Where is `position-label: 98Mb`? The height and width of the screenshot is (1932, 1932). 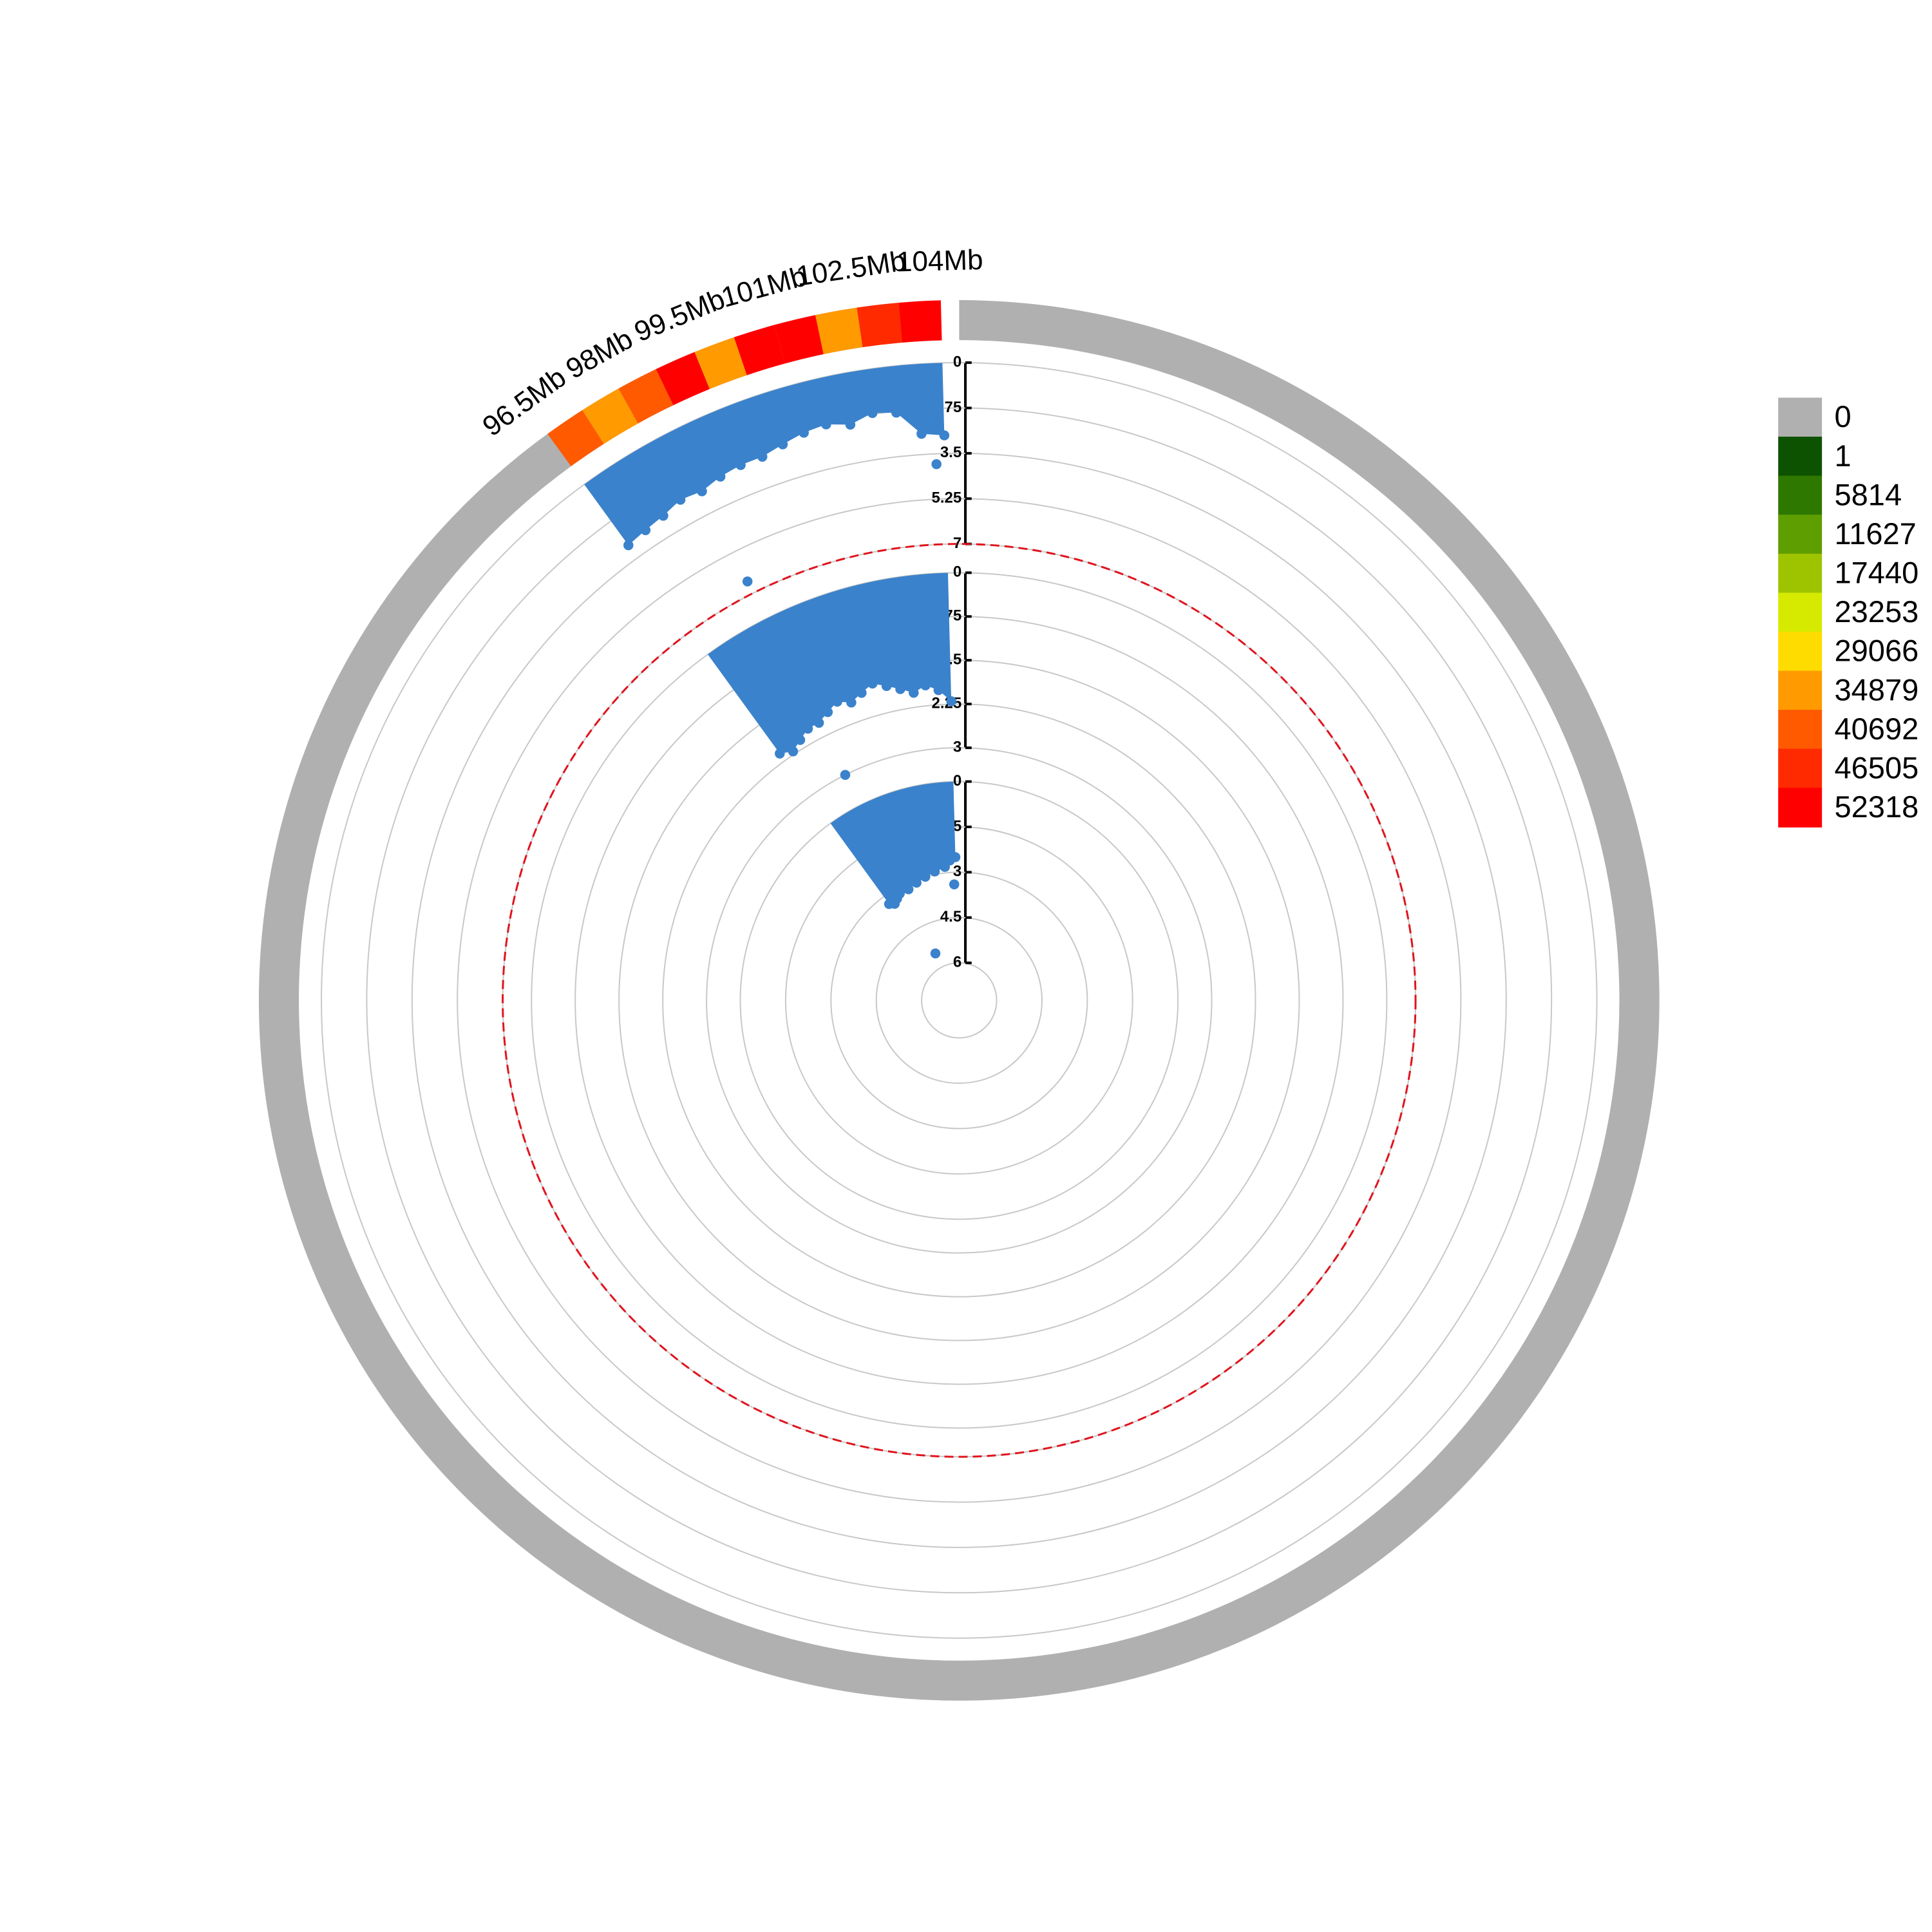 position-label: 98Mb is located at coordinates (599, 354).